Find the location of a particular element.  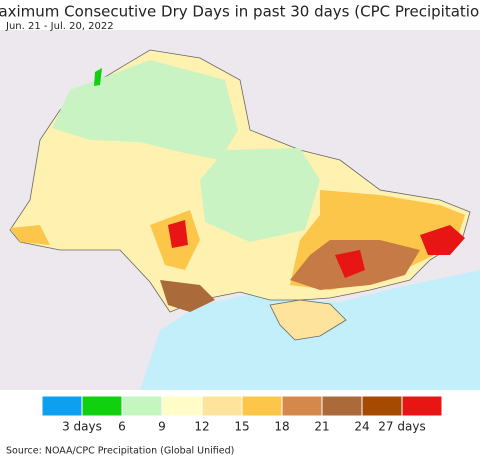

legend-label: 27 days is located at coordinates (401, 427).